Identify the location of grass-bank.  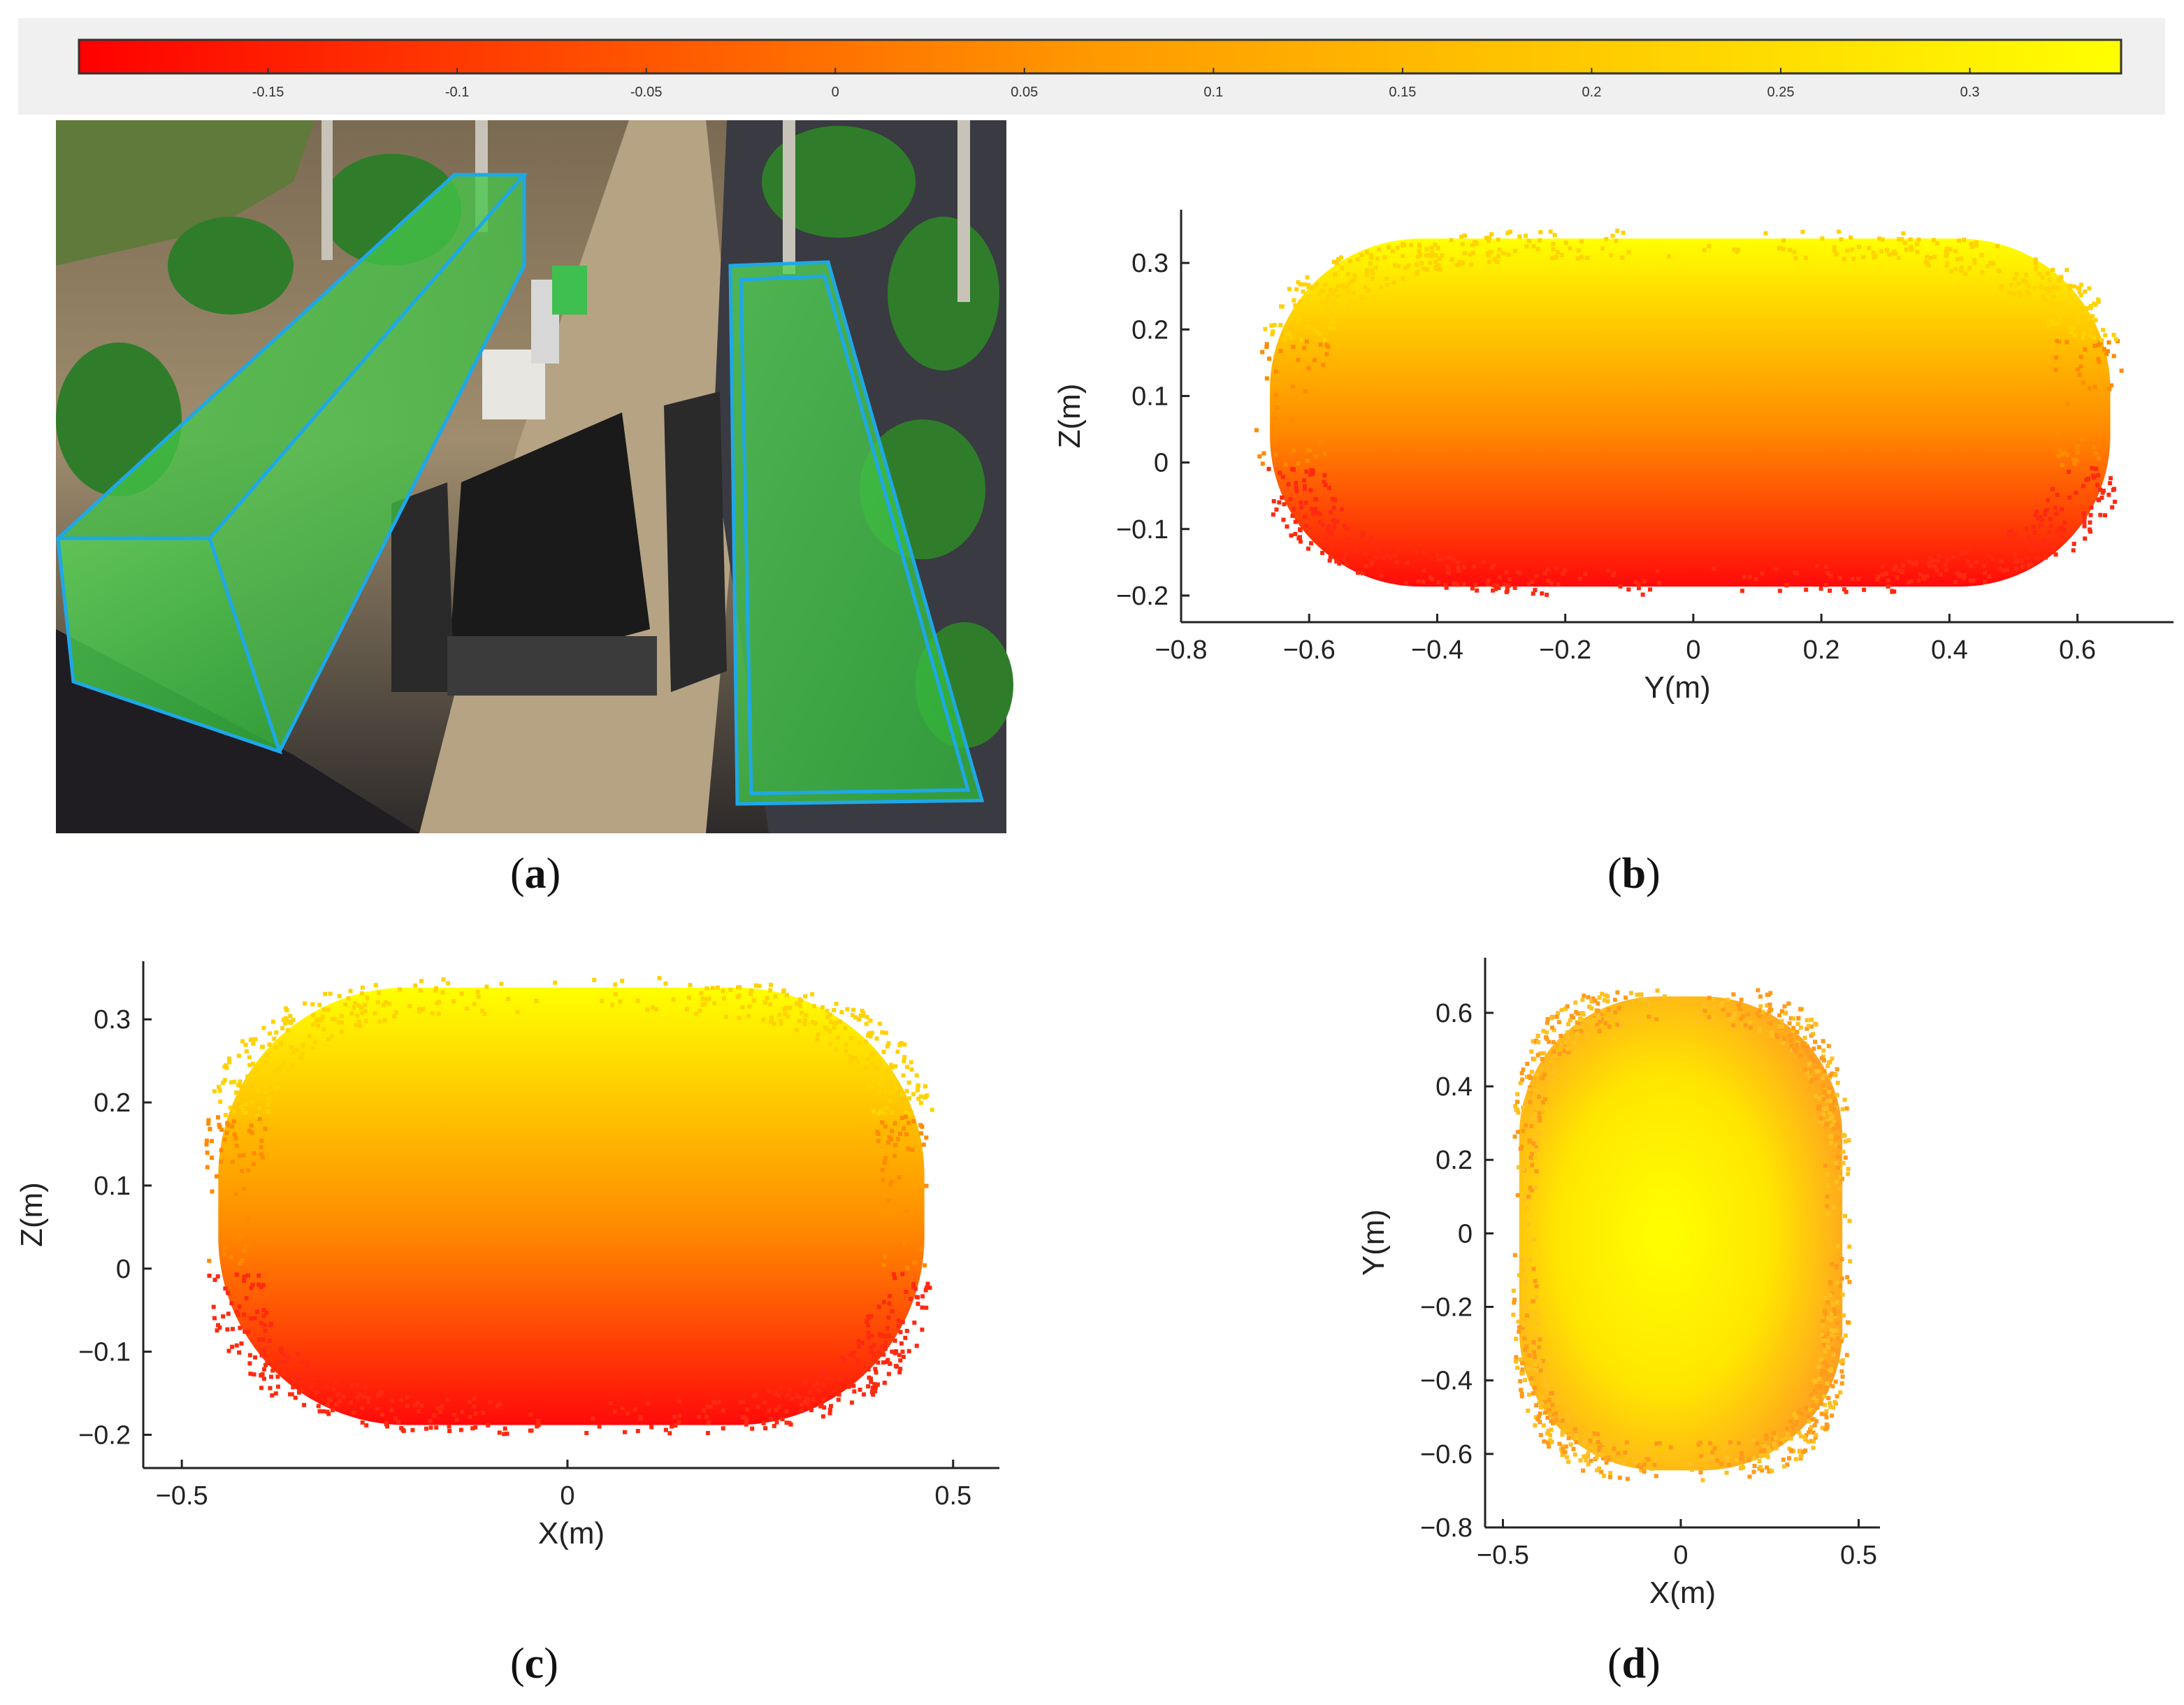
(185, 193).